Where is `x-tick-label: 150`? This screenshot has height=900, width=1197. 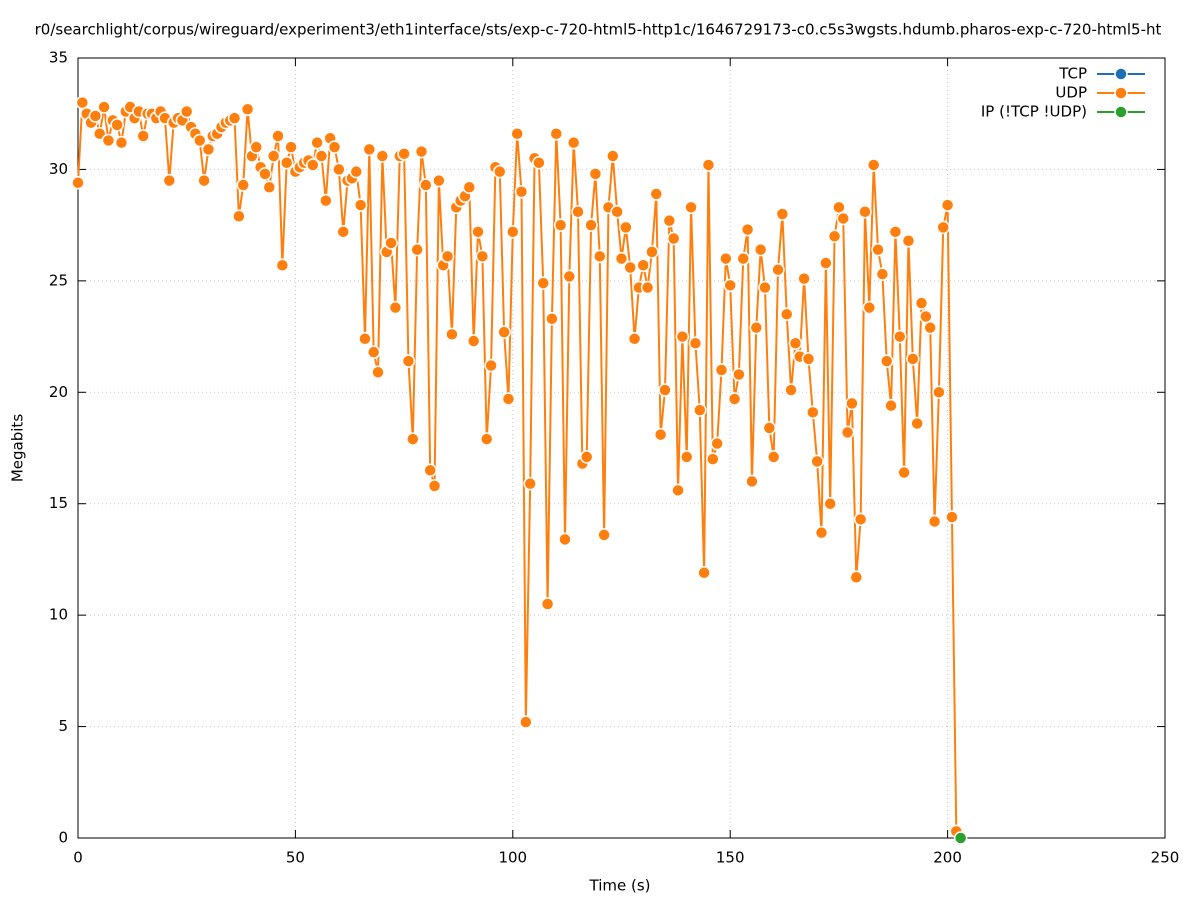 x-tick-label: 150 is located at coordinates (730, 858).